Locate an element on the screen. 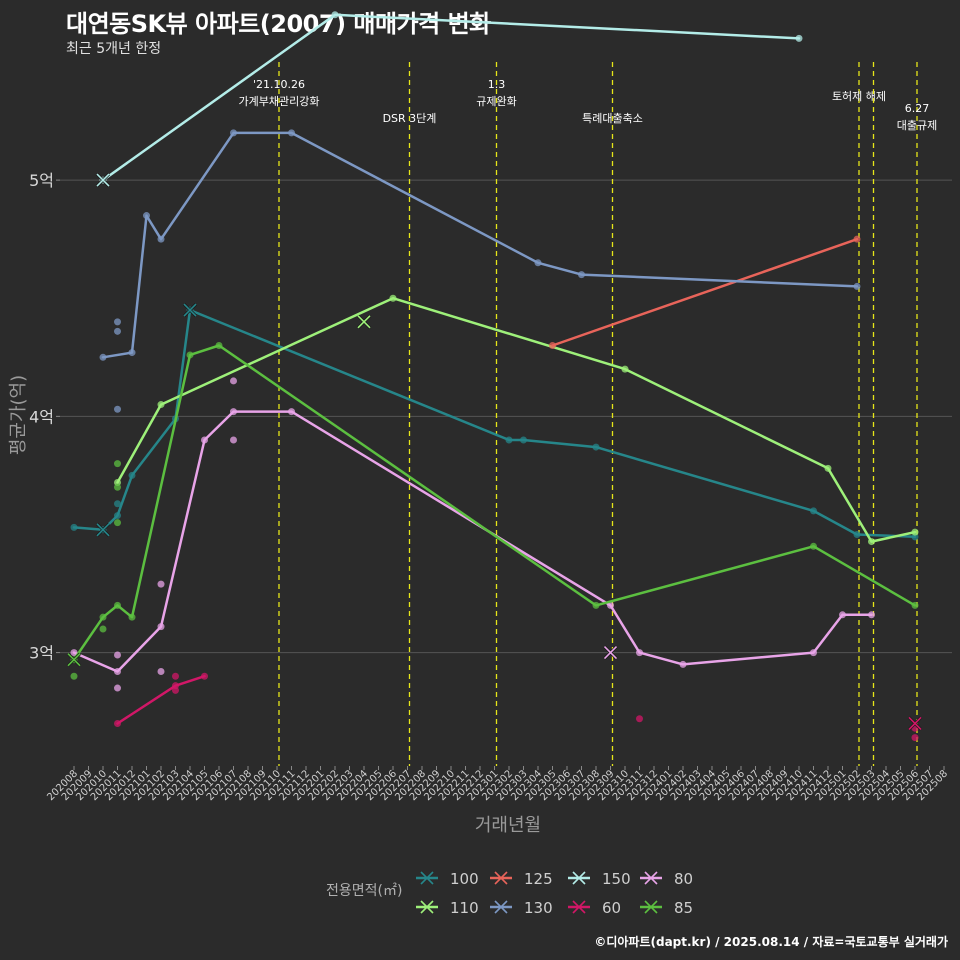 This screenshot has width=960, height=960. event-label: 대출규제 is located at coordinates (917, 125).